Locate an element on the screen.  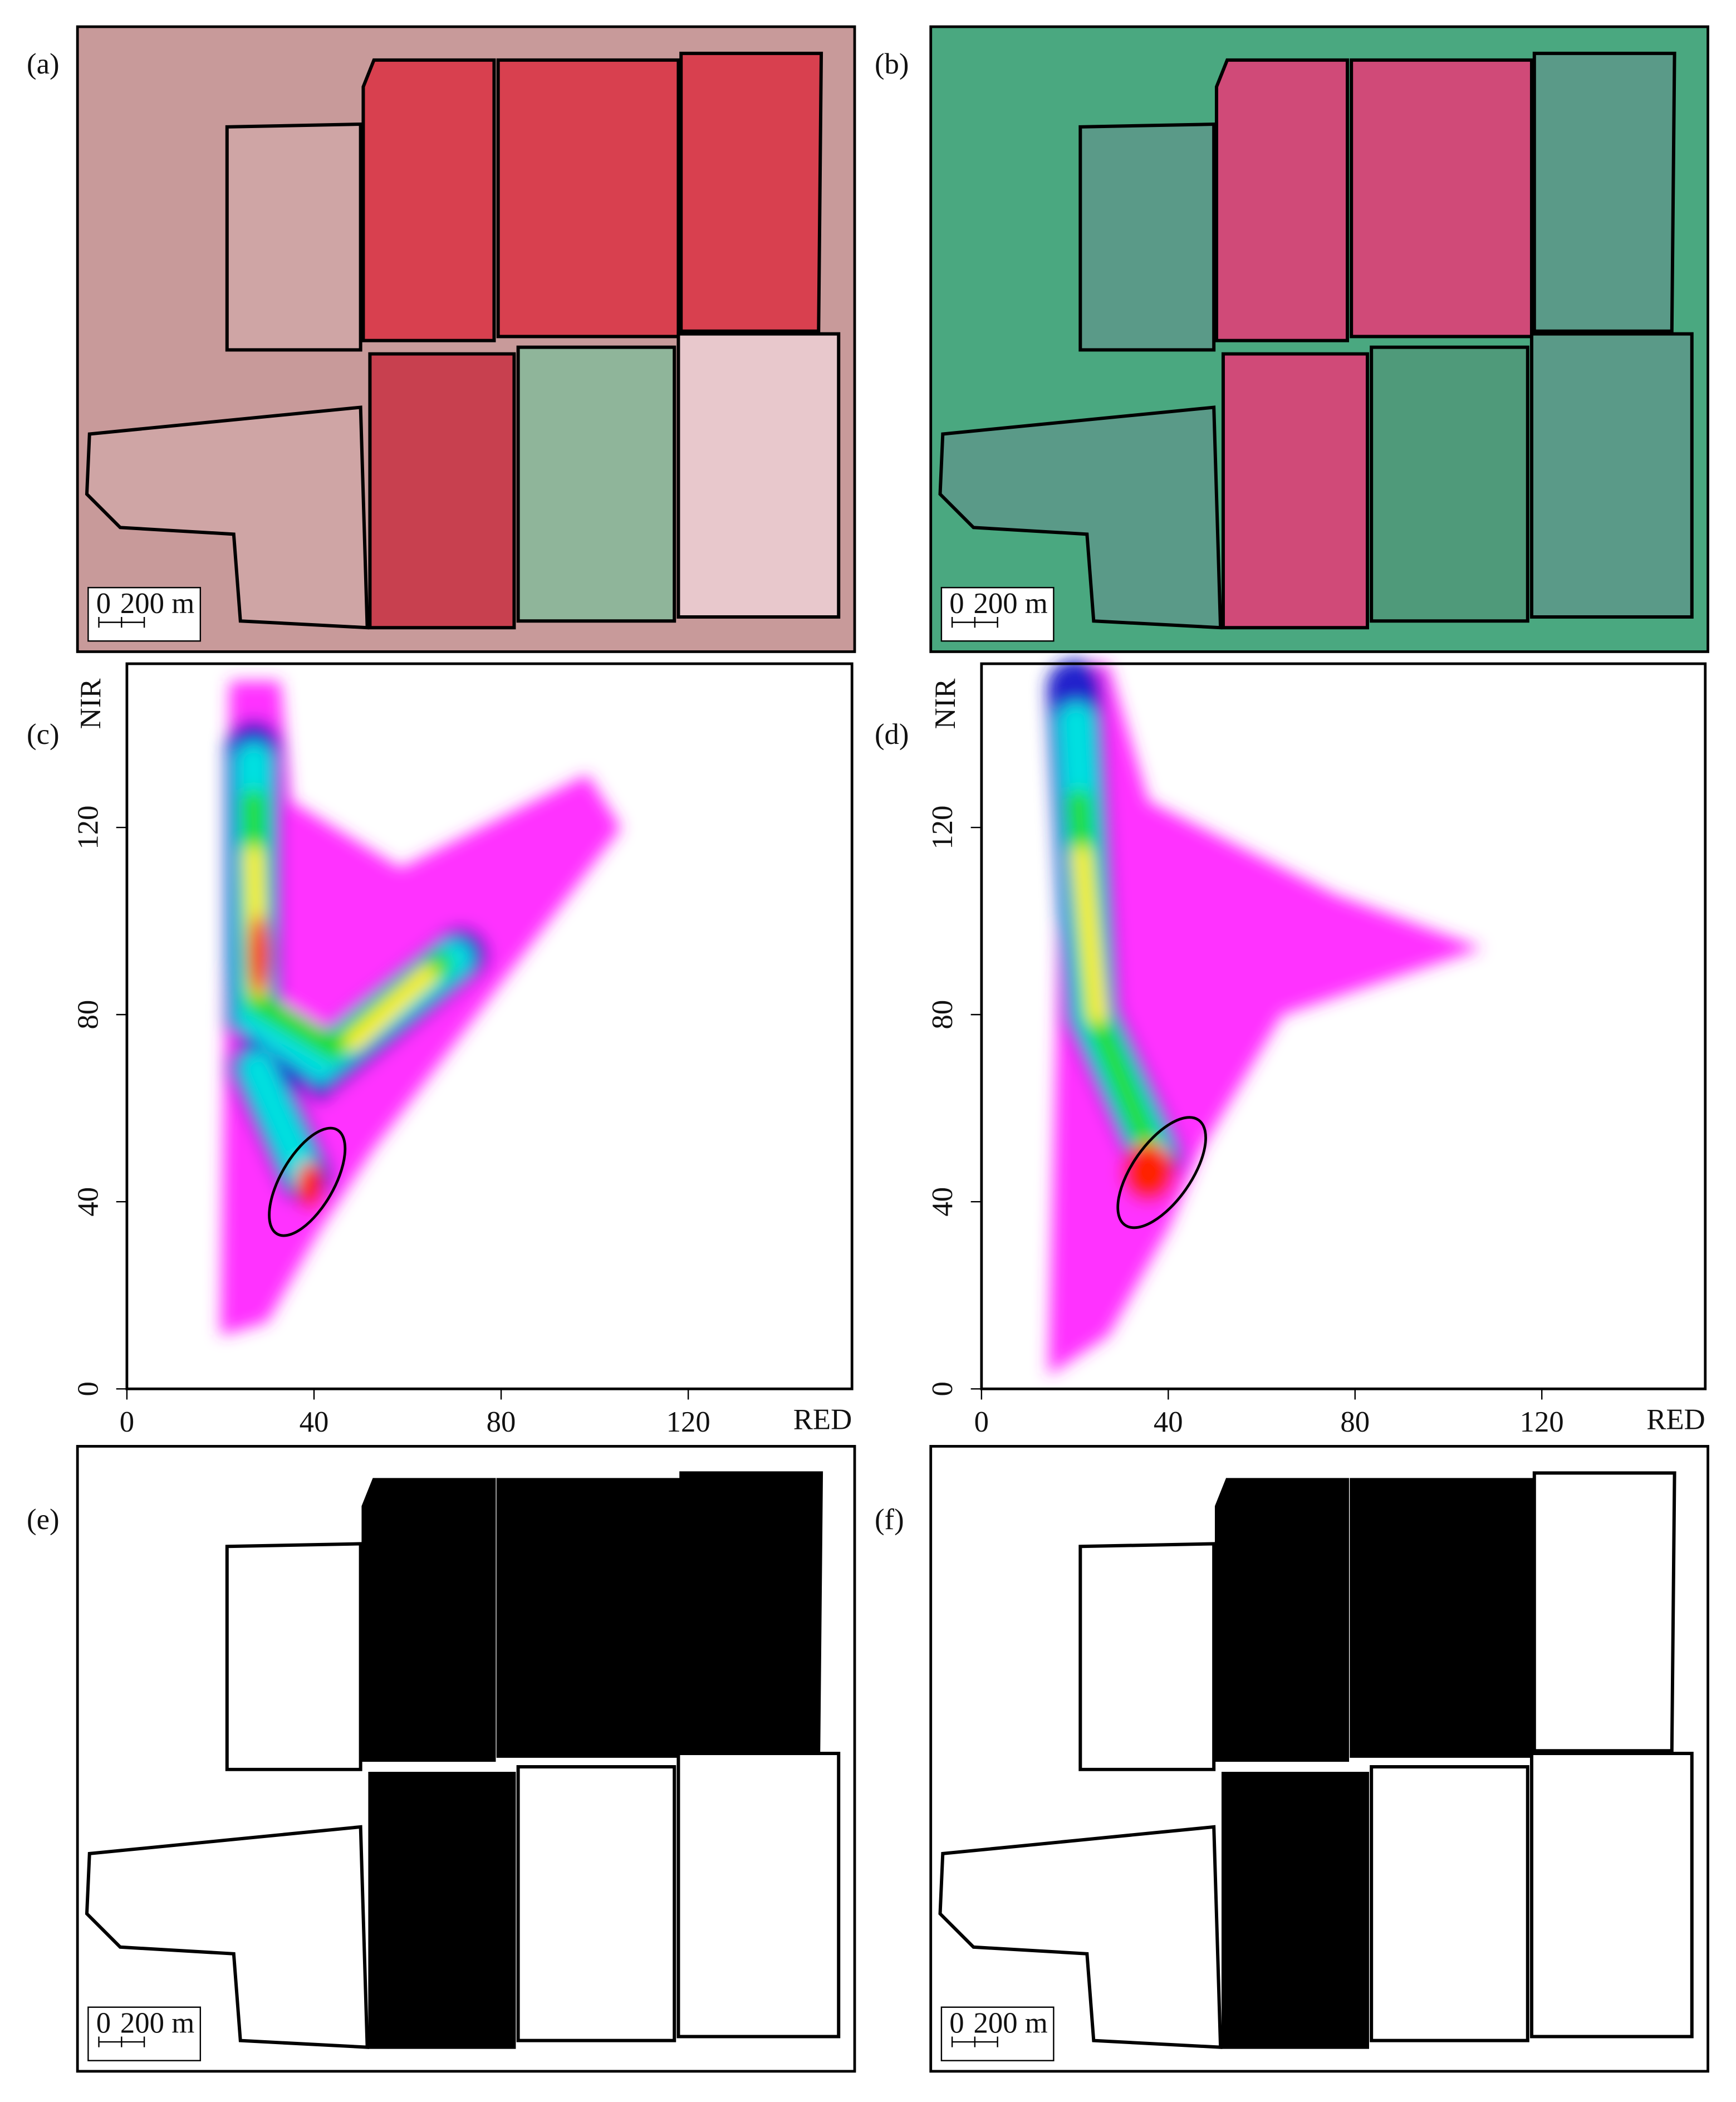
panel-label: (d) is located at coordinates (892, 734).